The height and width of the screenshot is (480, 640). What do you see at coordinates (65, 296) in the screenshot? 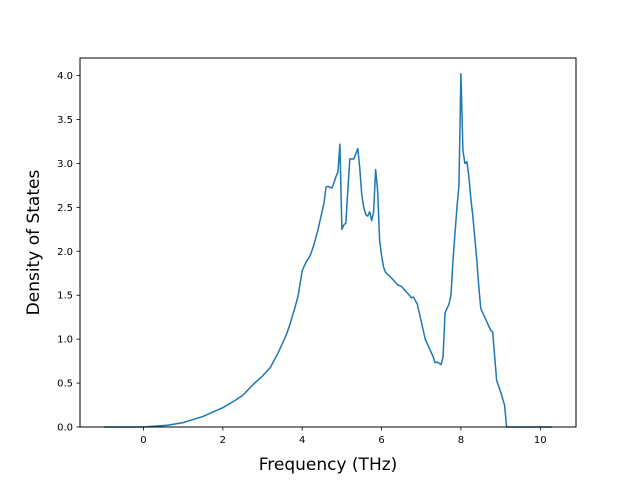
I see `y-tick-label: 1.5` at bounding box center [65, 296].